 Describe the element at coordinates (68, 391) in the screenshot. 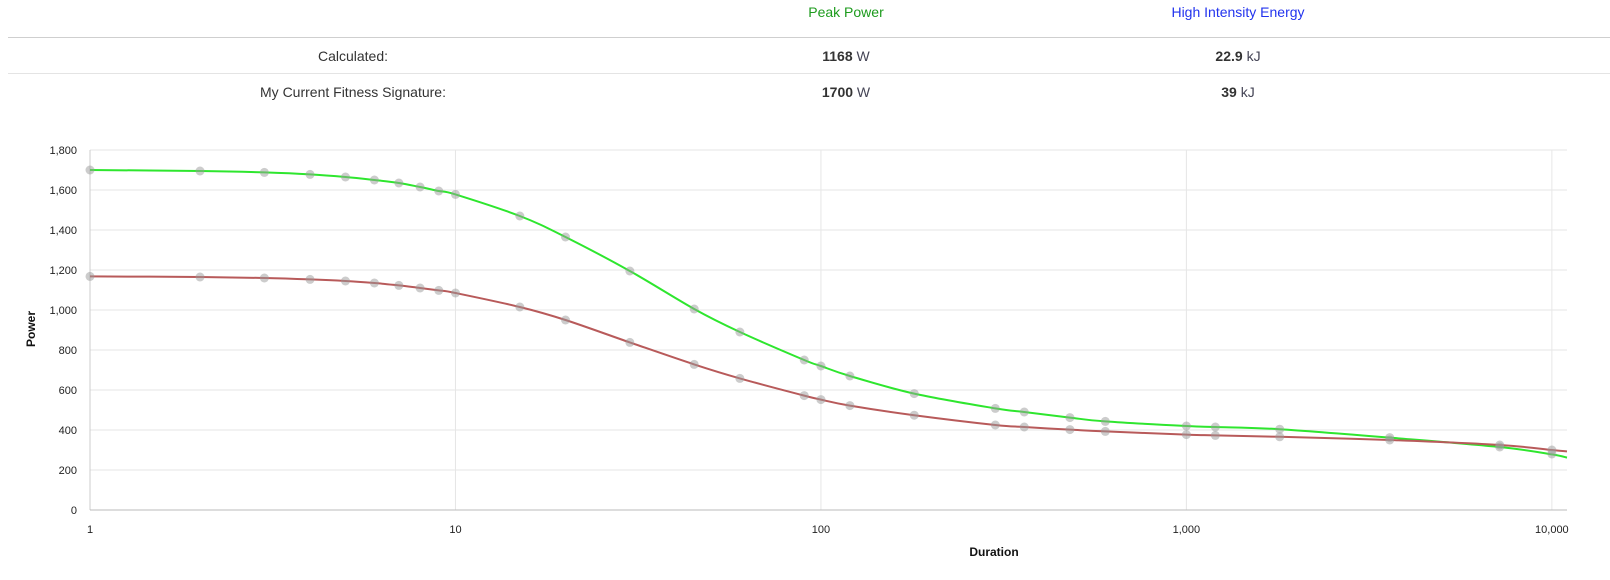

I see `y-tick-label: 600` at that location.